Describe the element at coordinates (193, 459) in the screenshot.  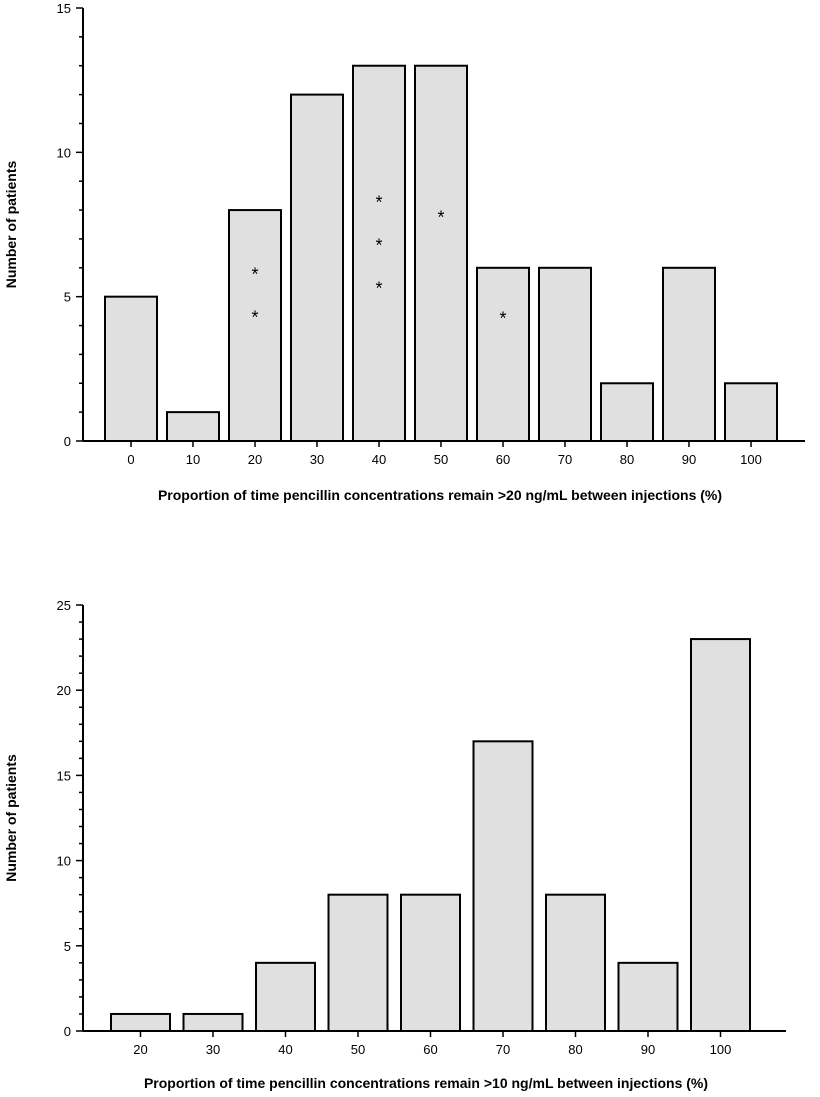
I see `x-tick-label: 10` at that location.